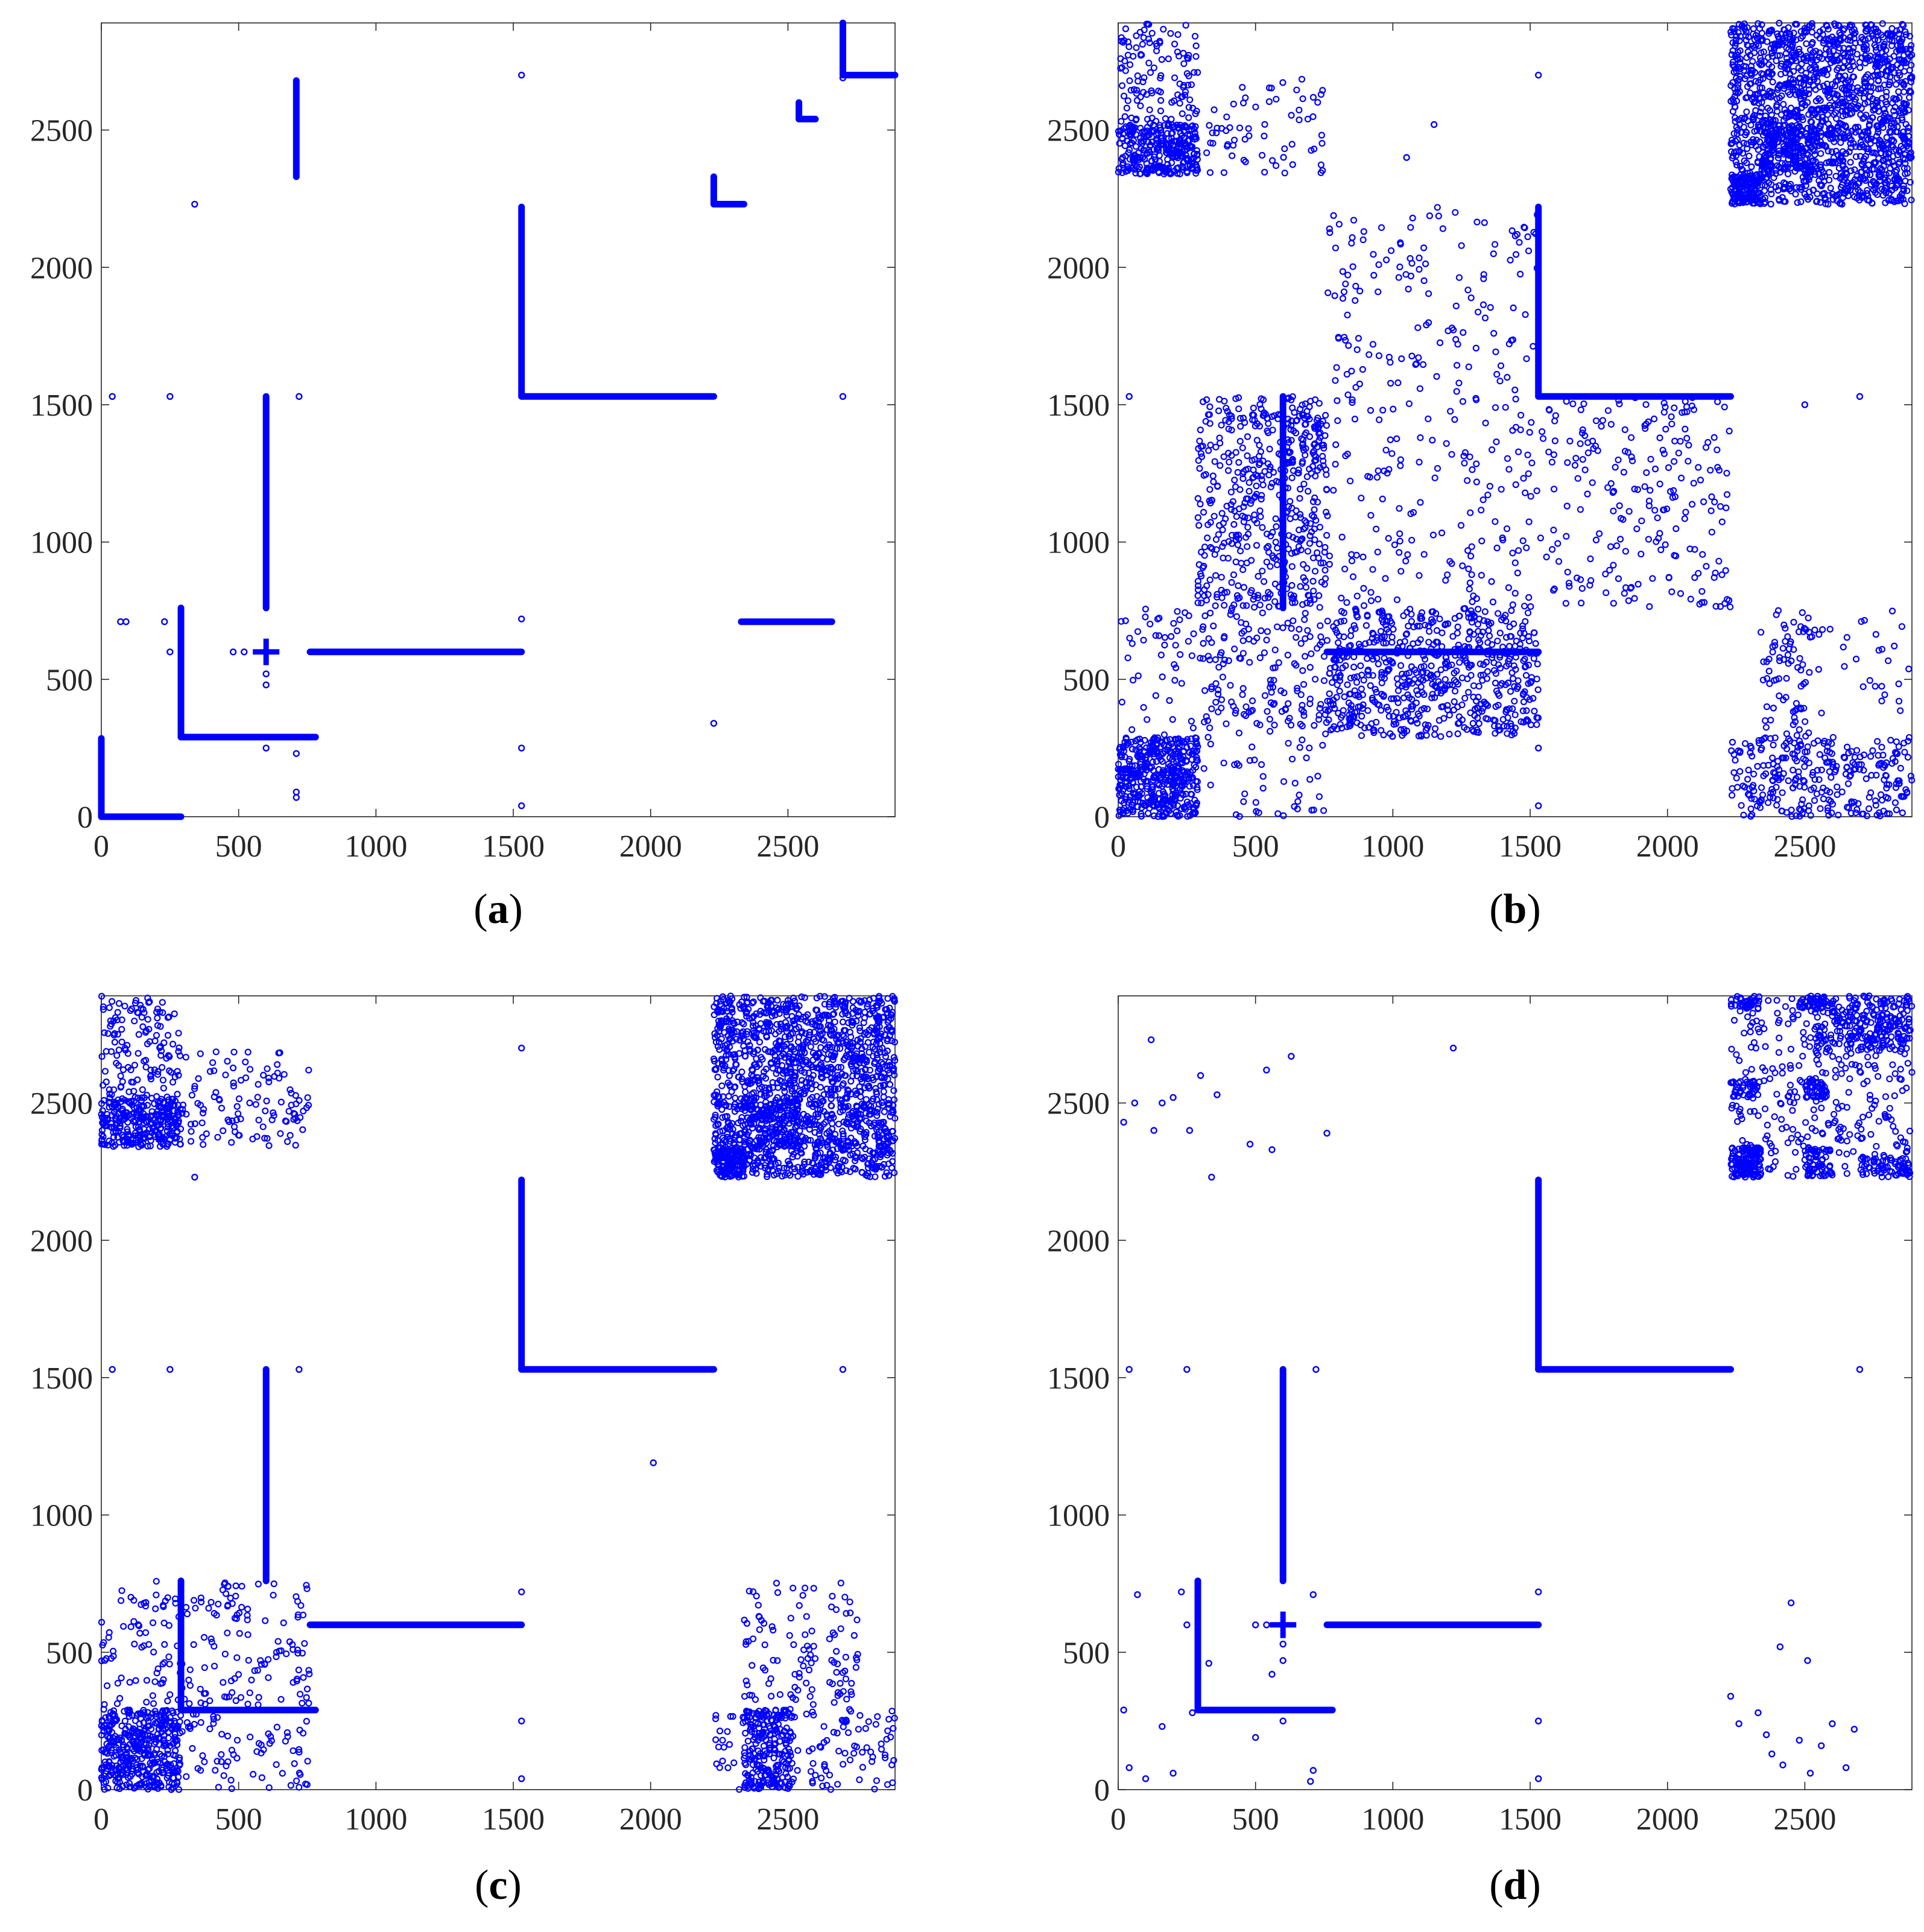  I want to click on y-tick-label: 500, so click(1086, 680).